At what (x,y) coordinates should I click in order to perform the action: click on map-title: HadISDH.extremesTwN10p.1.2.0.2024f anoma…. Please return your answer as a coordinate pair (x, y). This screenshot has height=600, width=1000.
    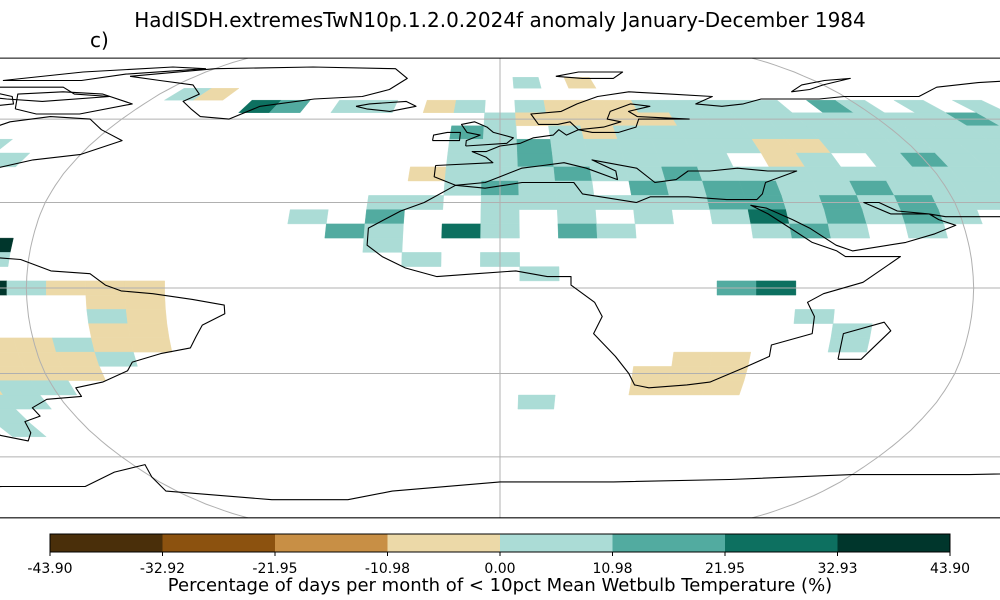
    Looking at the image, I should click on (500, 20).